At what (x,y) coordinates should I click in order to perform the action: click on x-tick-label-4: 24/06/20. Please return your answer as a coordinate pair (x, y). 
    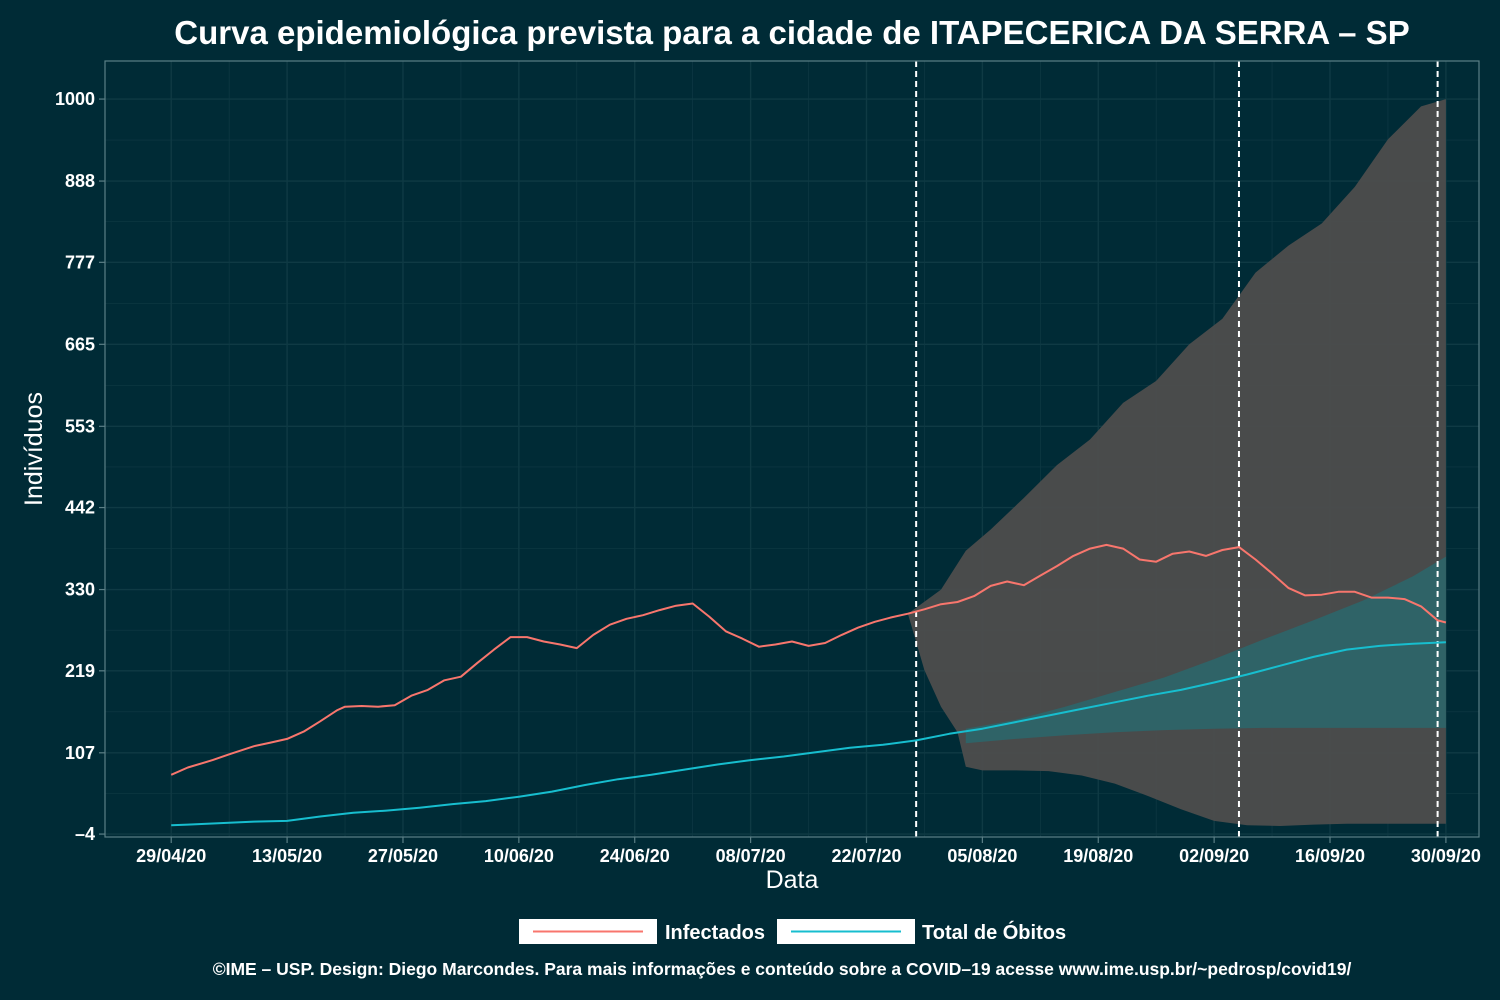
    Looking at the image, I should click on (635, 856).